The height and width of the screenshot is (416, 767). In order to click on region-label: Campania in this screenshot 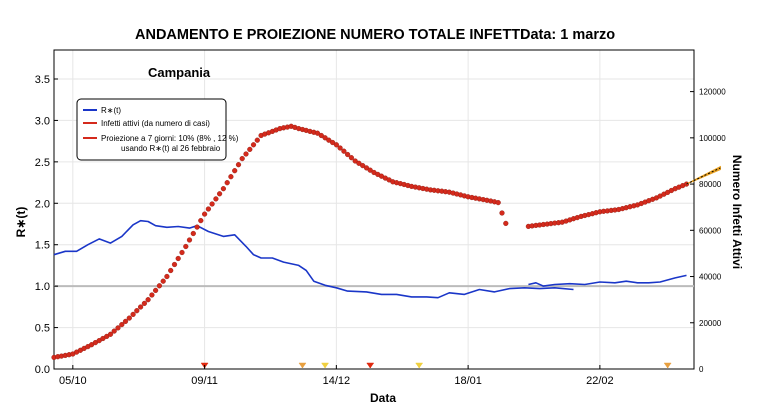, I will do `click(179, 72)`.